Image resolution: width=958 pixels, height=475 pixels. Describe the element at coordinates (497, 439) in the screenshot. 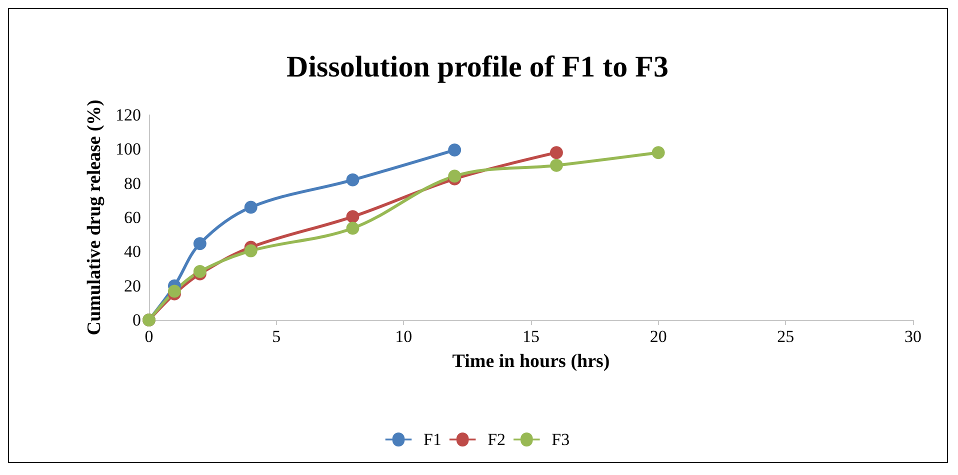

I see `legend-label: F2` at that location.